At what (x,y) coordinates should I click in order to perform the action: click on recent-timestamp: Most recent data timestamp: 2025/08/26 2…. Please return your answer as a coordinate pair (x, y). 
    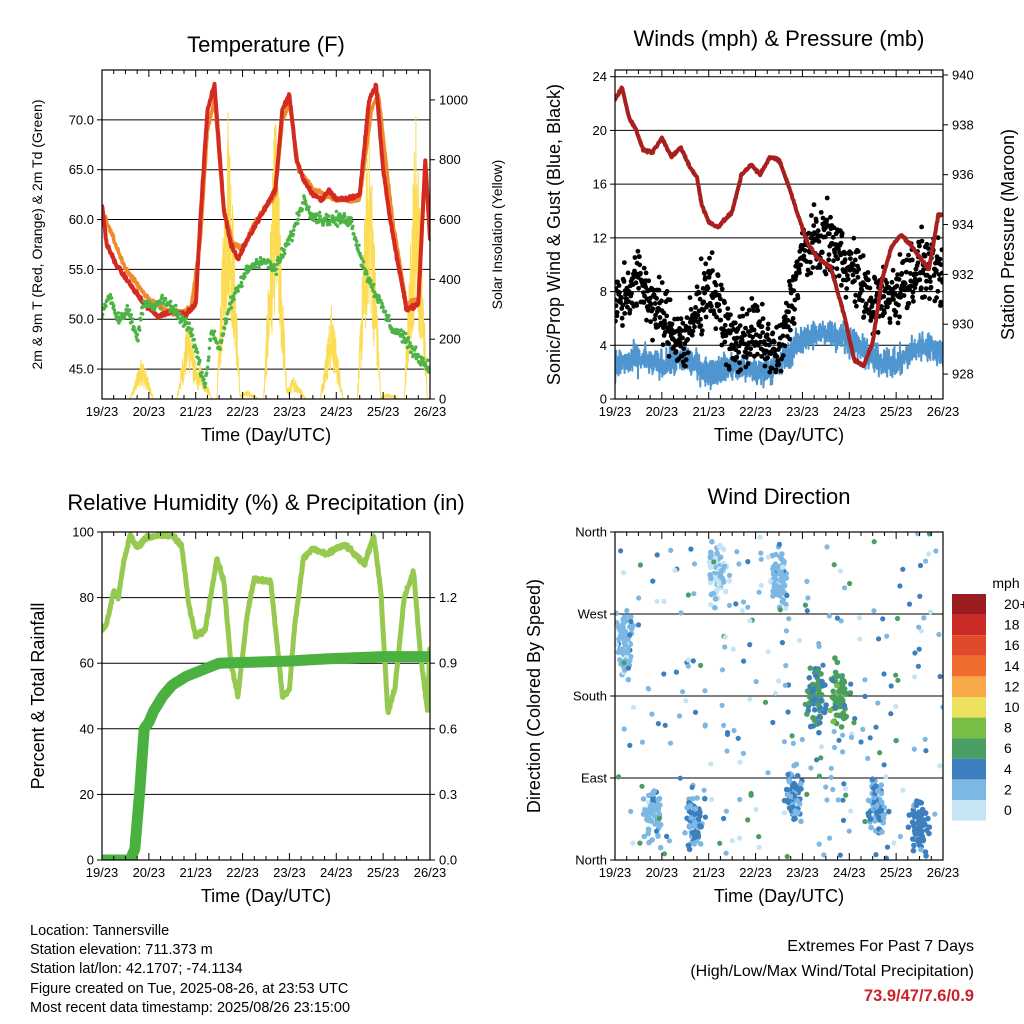
    Looking at the image, I should click on (190, 1007).